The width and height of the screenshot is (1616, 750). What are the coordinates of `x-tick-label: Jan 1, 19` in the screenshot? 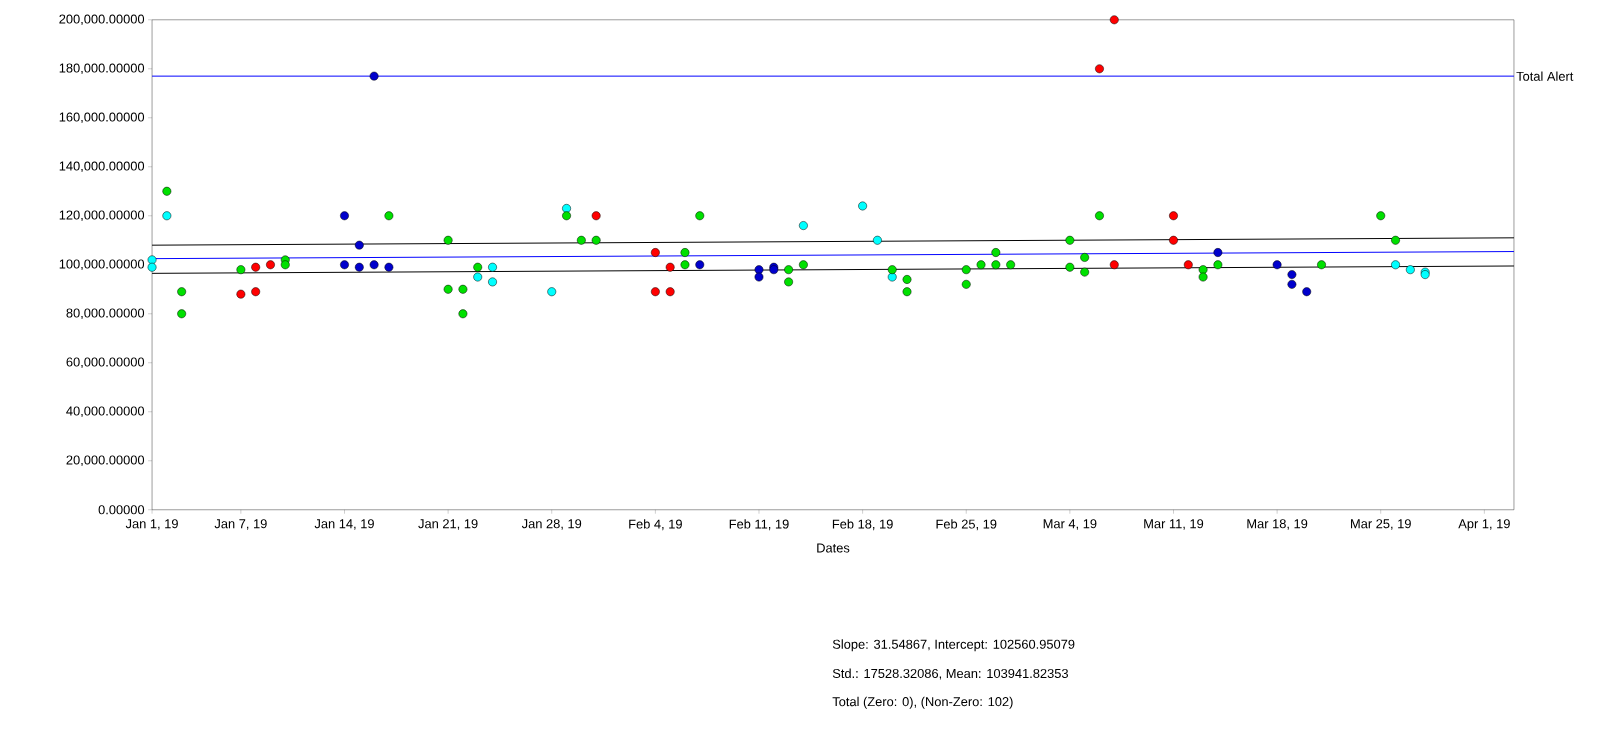 It's located at (151, 524).